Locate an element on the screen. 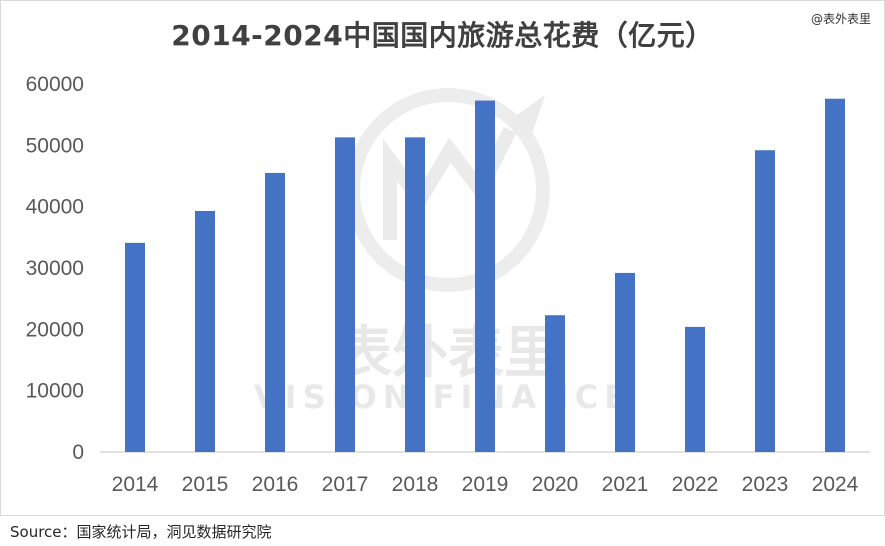  x-tick-label: 2016 is located at coordinates (275, 484).